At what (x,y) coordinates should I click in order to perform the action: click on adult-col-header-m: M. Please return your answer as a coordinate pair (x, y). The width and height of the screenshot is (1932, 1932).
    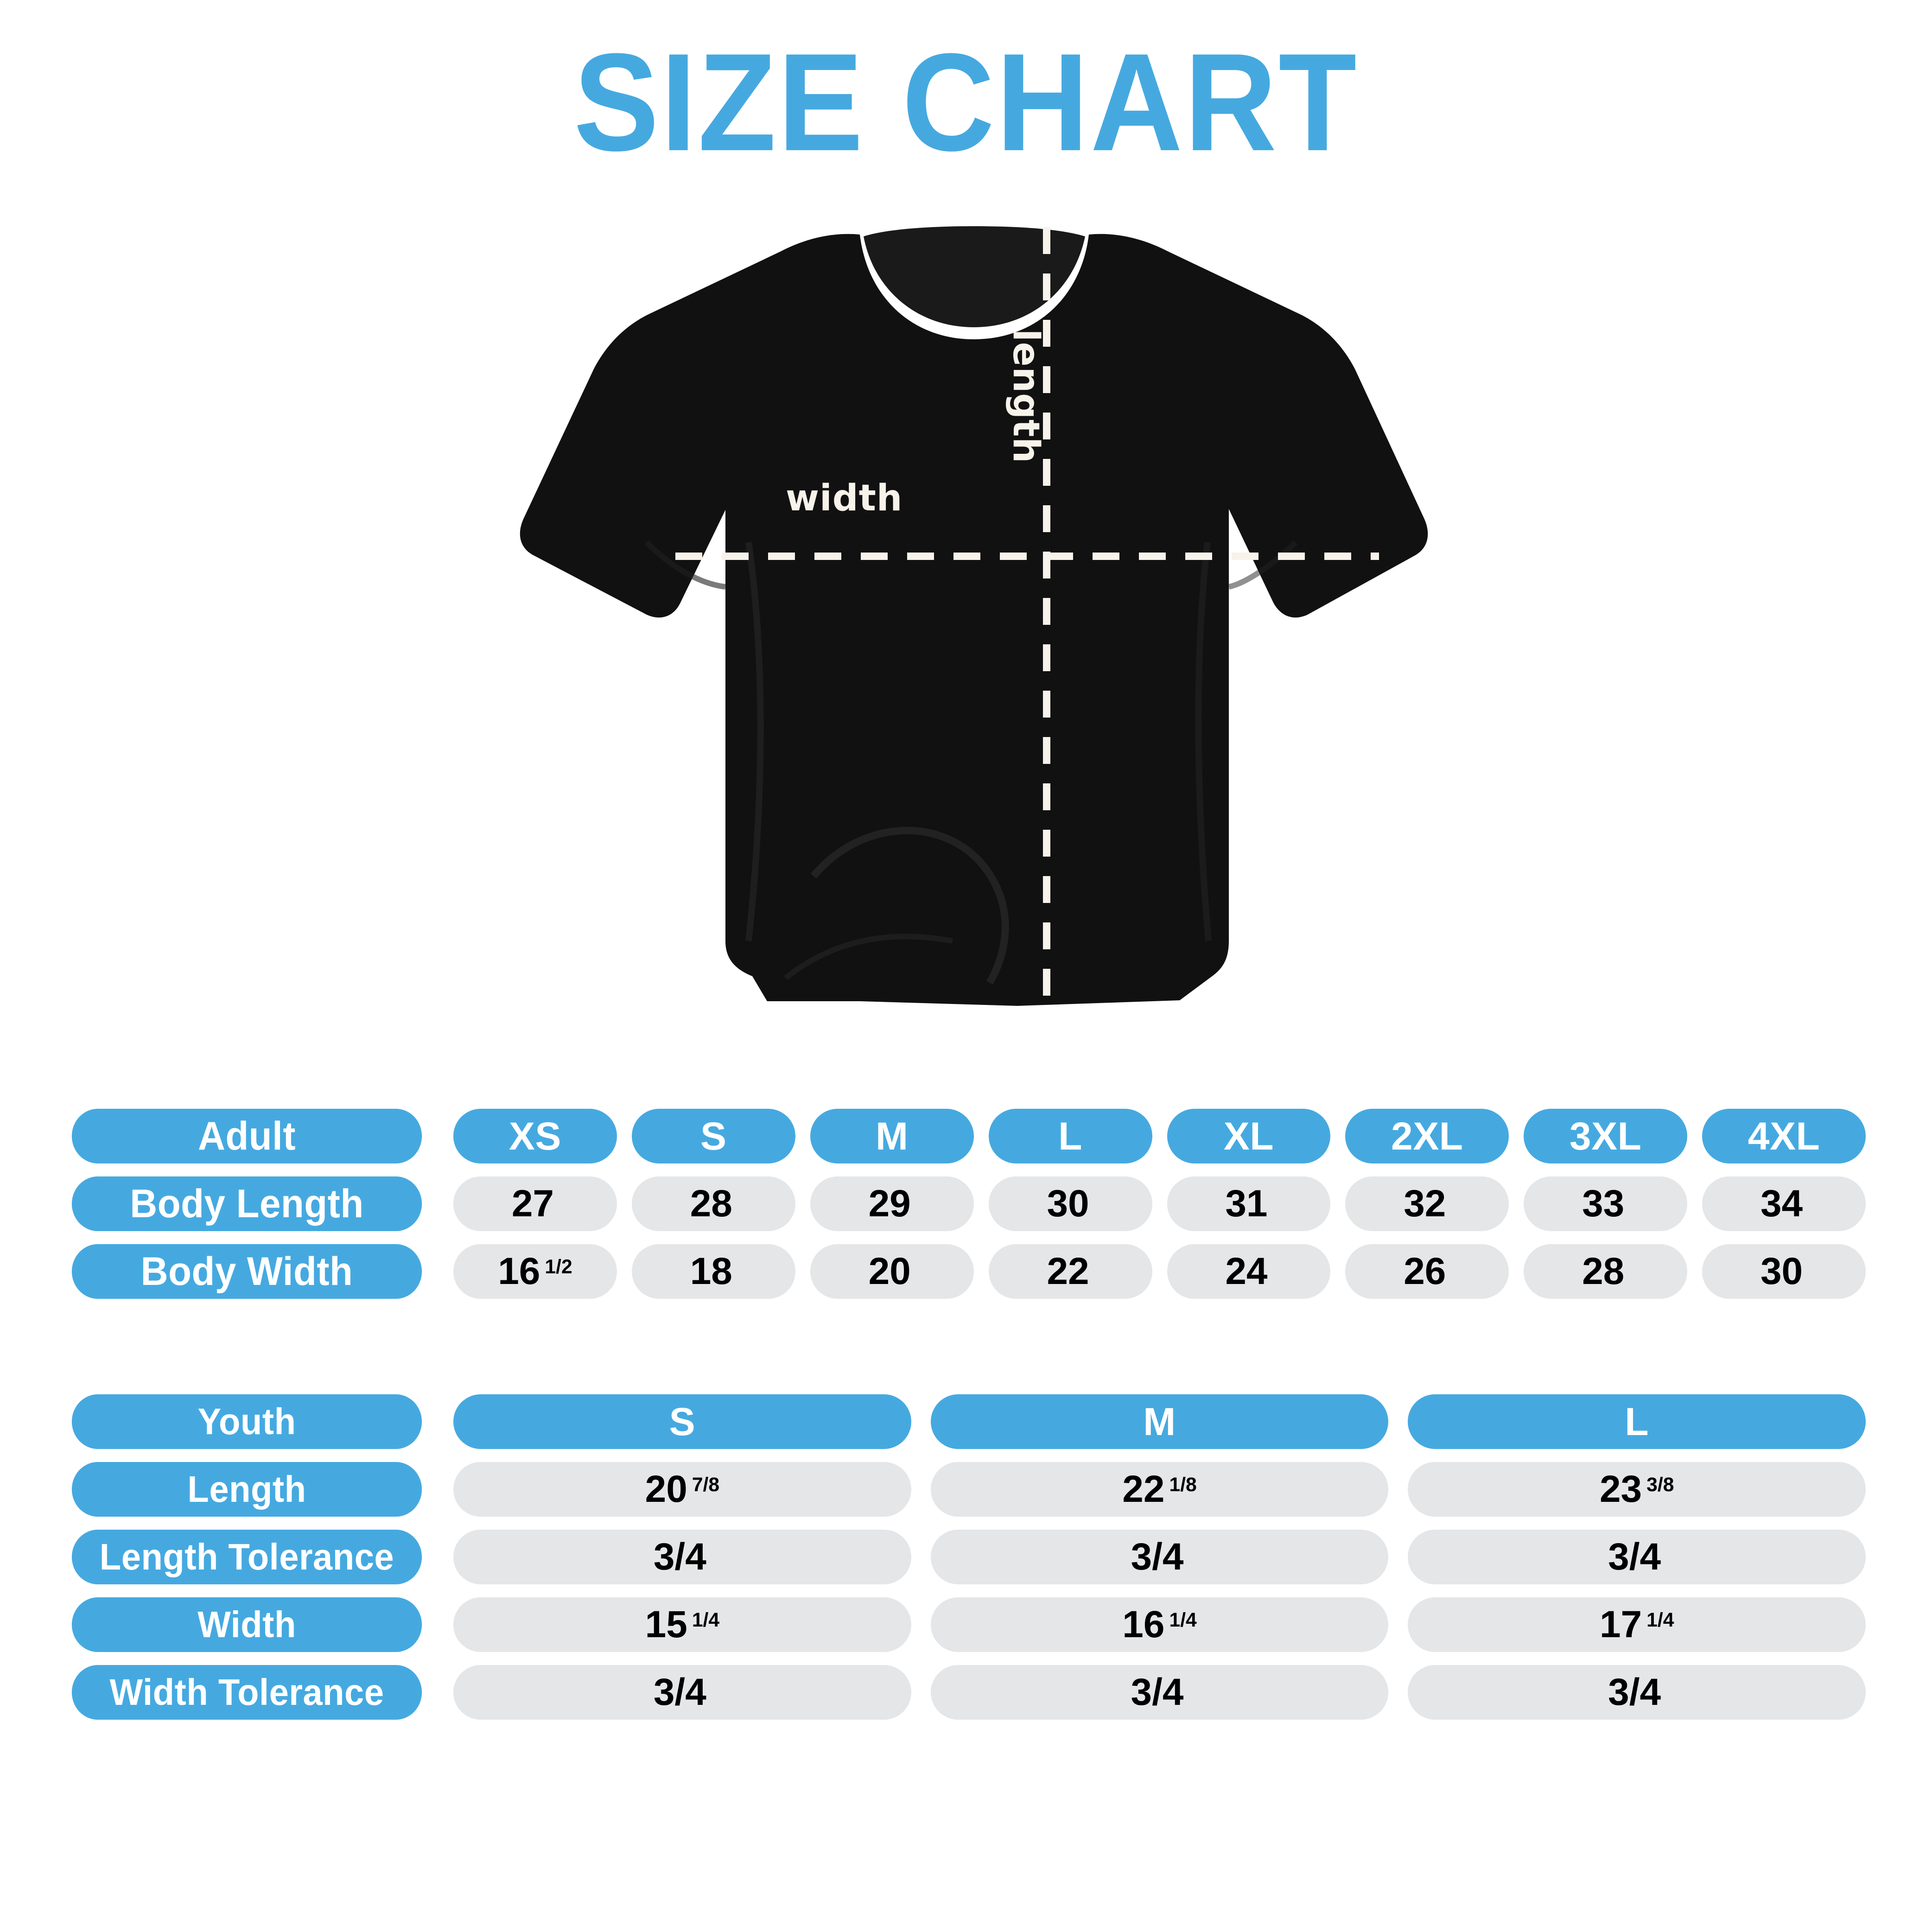
    Looking at the image, I should click on (892, 1136).